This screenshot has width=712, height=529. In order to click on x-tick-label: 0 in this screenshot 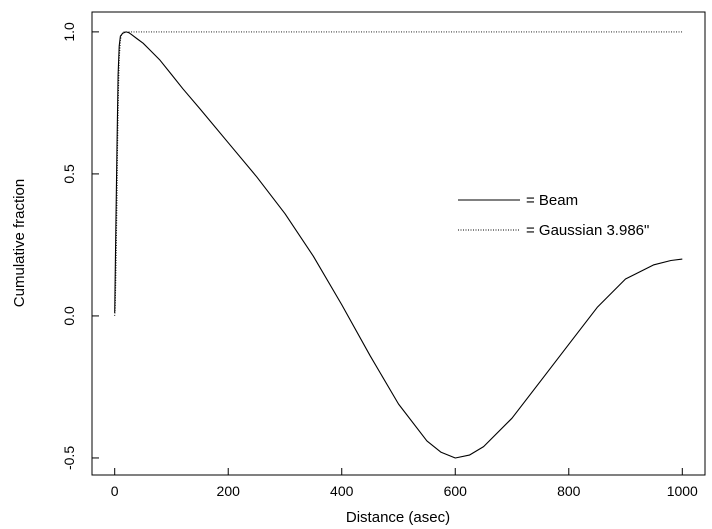, I will do `click(115, 491)`.